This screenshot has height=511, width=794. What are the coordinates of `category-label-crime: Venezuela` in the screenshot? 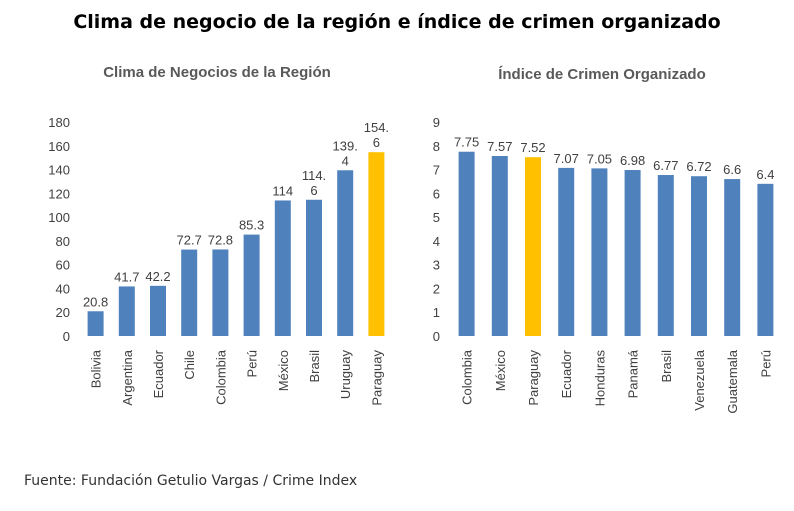 It's located at (699, 379).